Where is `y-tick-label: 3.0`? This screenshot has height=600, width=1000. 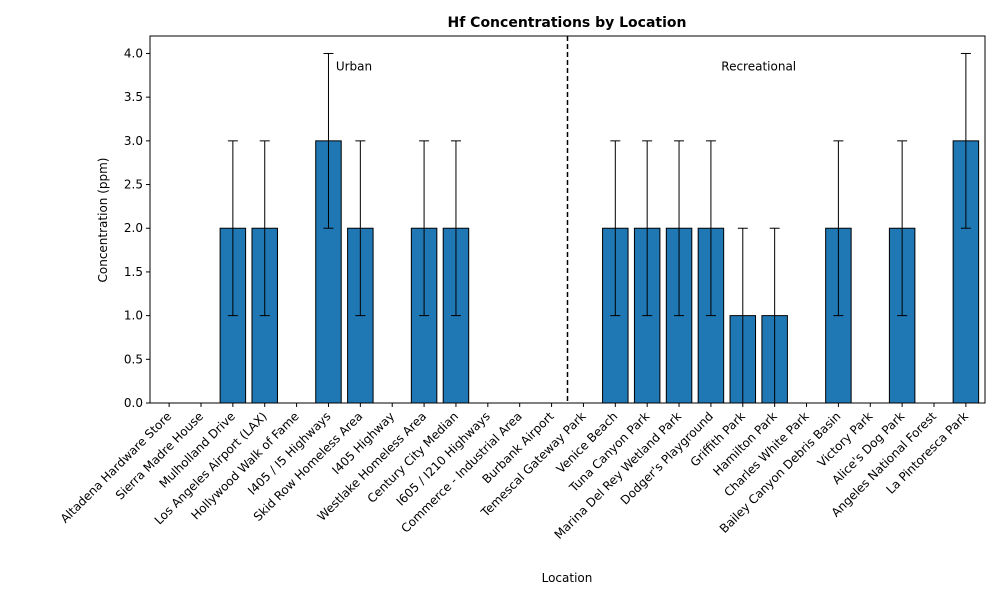
y-tick-label: 3.0 is located at coordinates (133, 141).